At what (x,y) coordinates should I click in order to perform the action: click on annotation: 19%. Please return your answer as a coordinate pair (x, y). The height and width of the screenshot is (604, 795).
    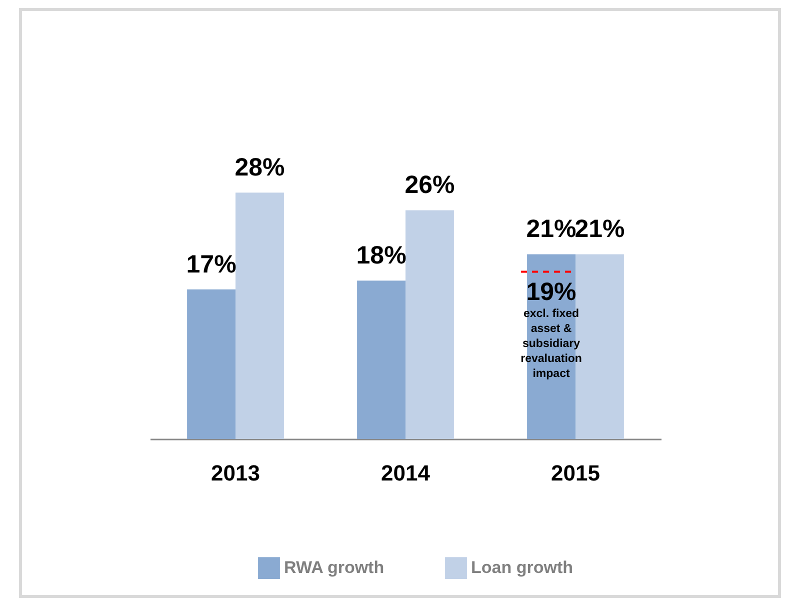
    Looking at the image, I should click on (551, 292).